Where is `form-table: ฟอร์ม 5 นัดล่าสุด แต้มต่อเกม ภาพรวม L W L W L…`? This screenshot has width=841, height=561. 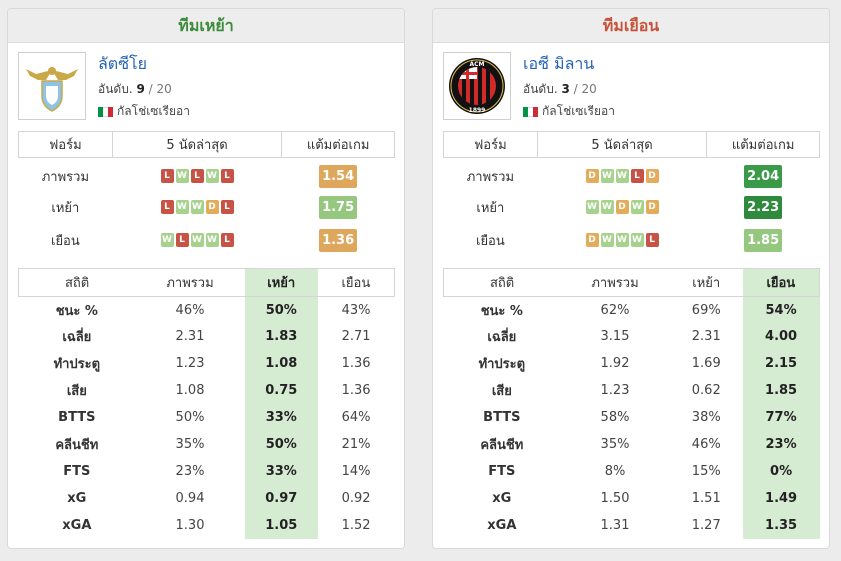 form-table: ฟอร์ม 5 นัดล่าสุด แต้มต่อเกม ภาพรวม L W L W L… is located at coordinates (206, 194).